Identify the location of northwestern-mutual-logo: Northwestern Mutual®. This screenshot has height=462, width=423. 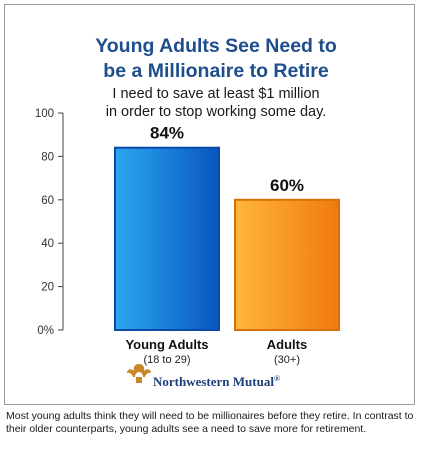
(203, 376).